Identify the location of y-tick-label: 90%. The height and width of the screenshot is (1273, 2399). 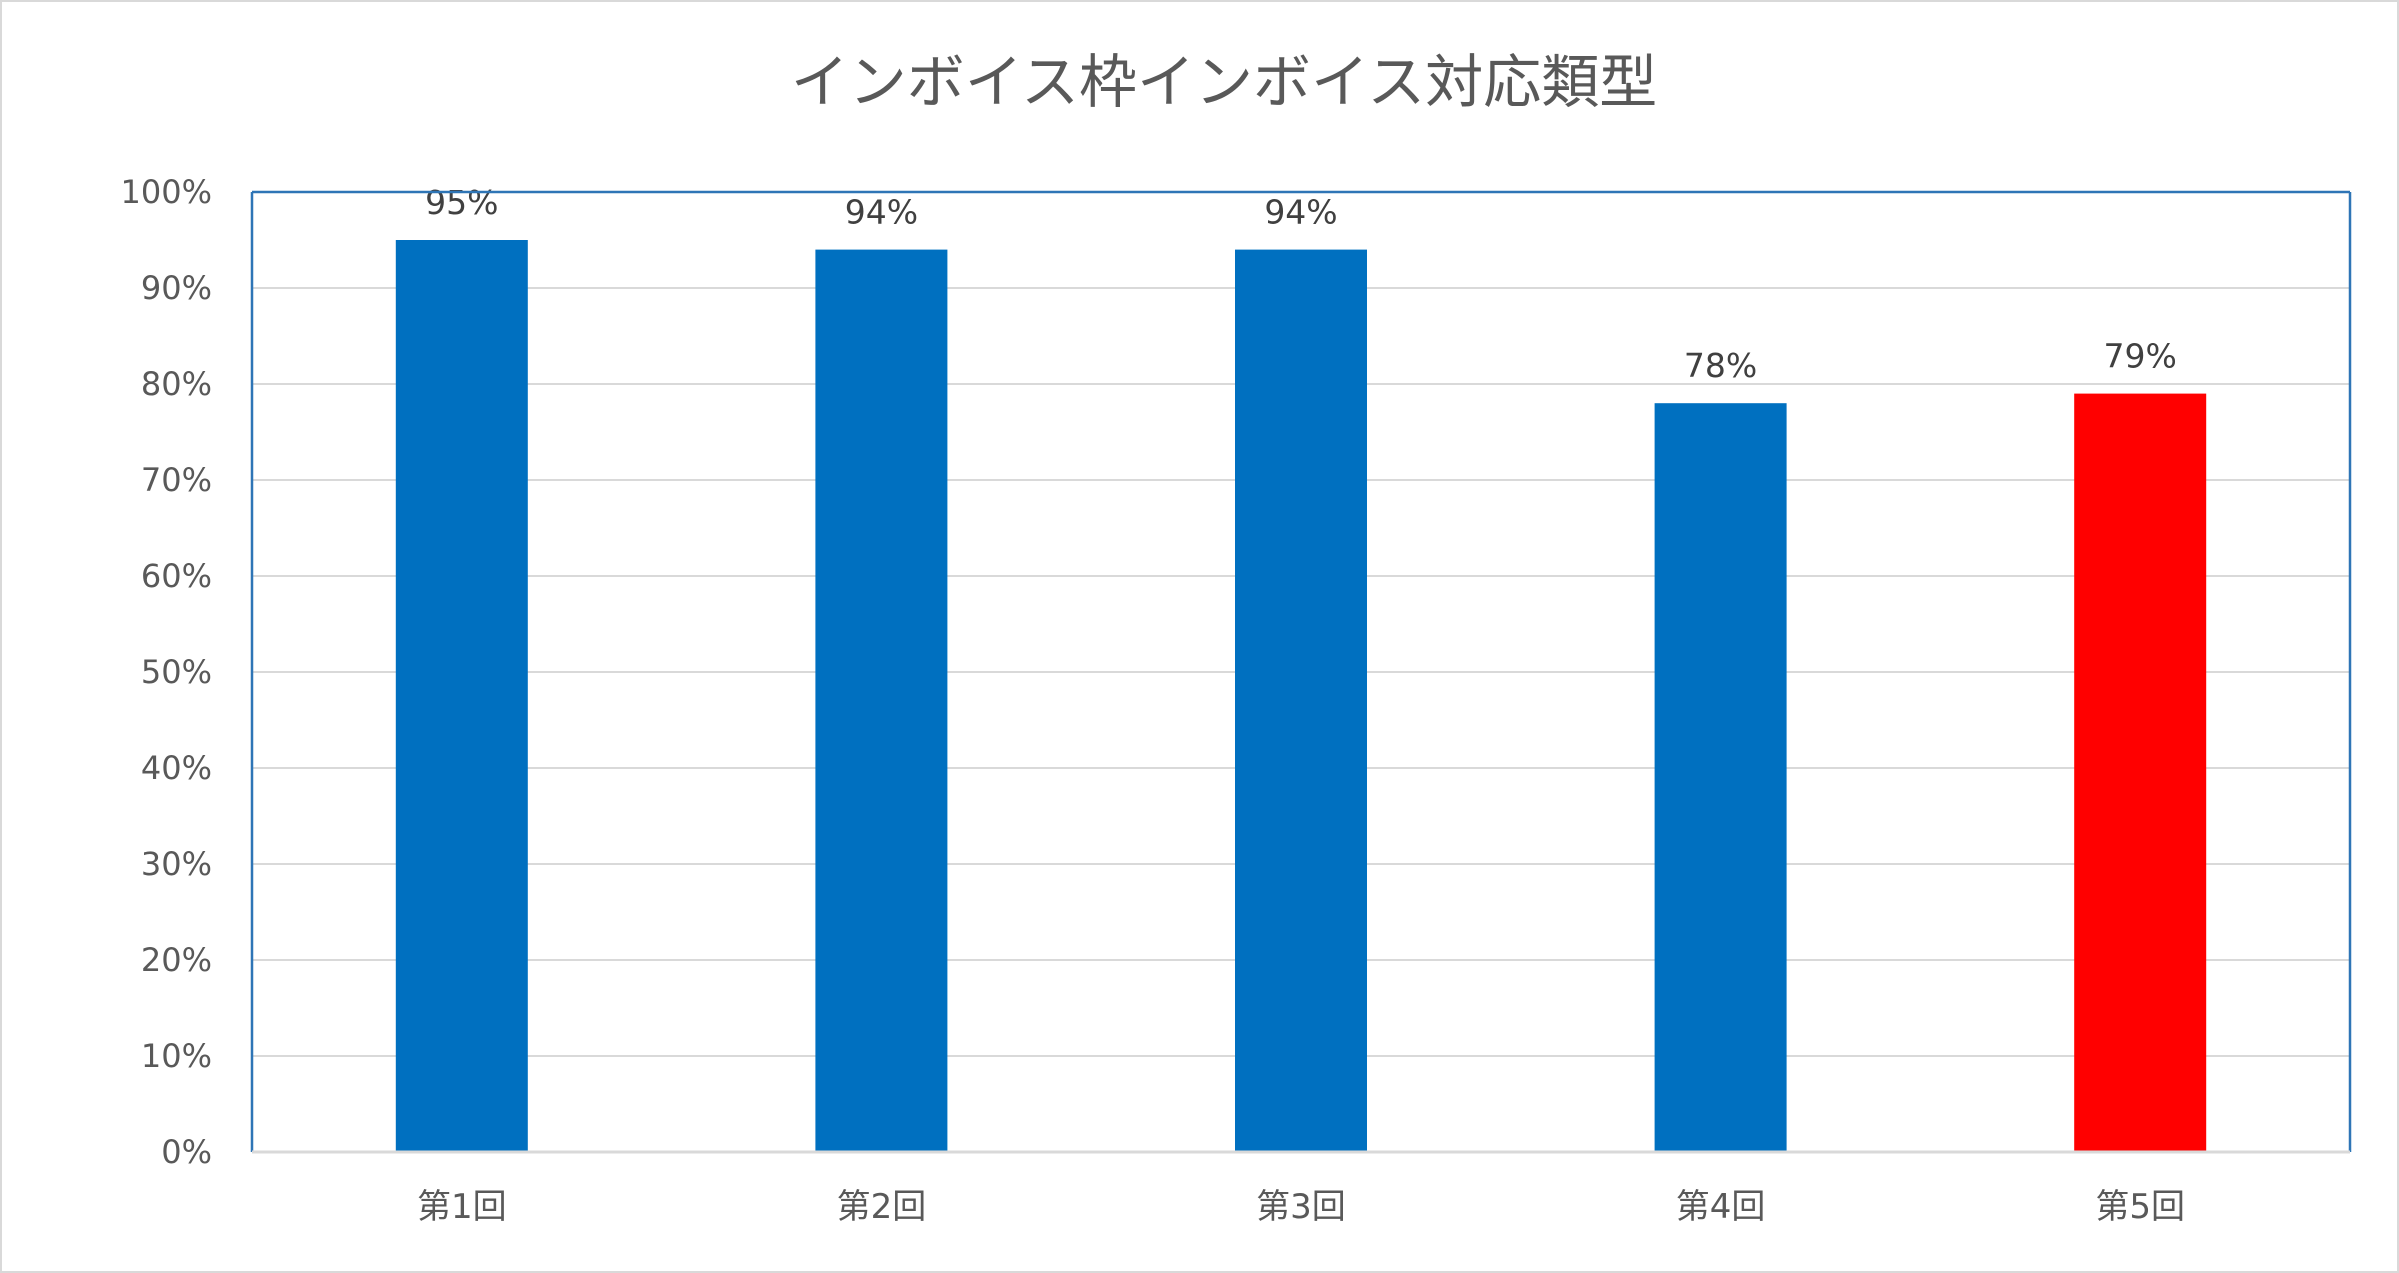
(176, 288).